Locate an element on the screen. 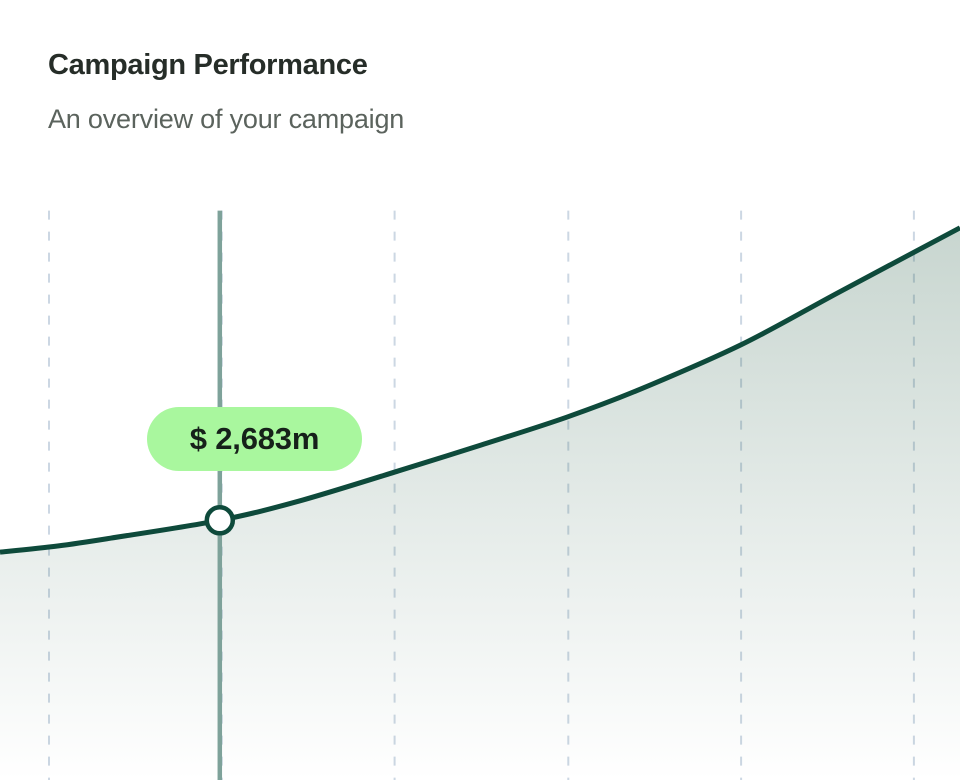 The height and width of the screenshot is (780, 960). page-subtitle: An overview of your campaign is located at coordinates (226, 119).